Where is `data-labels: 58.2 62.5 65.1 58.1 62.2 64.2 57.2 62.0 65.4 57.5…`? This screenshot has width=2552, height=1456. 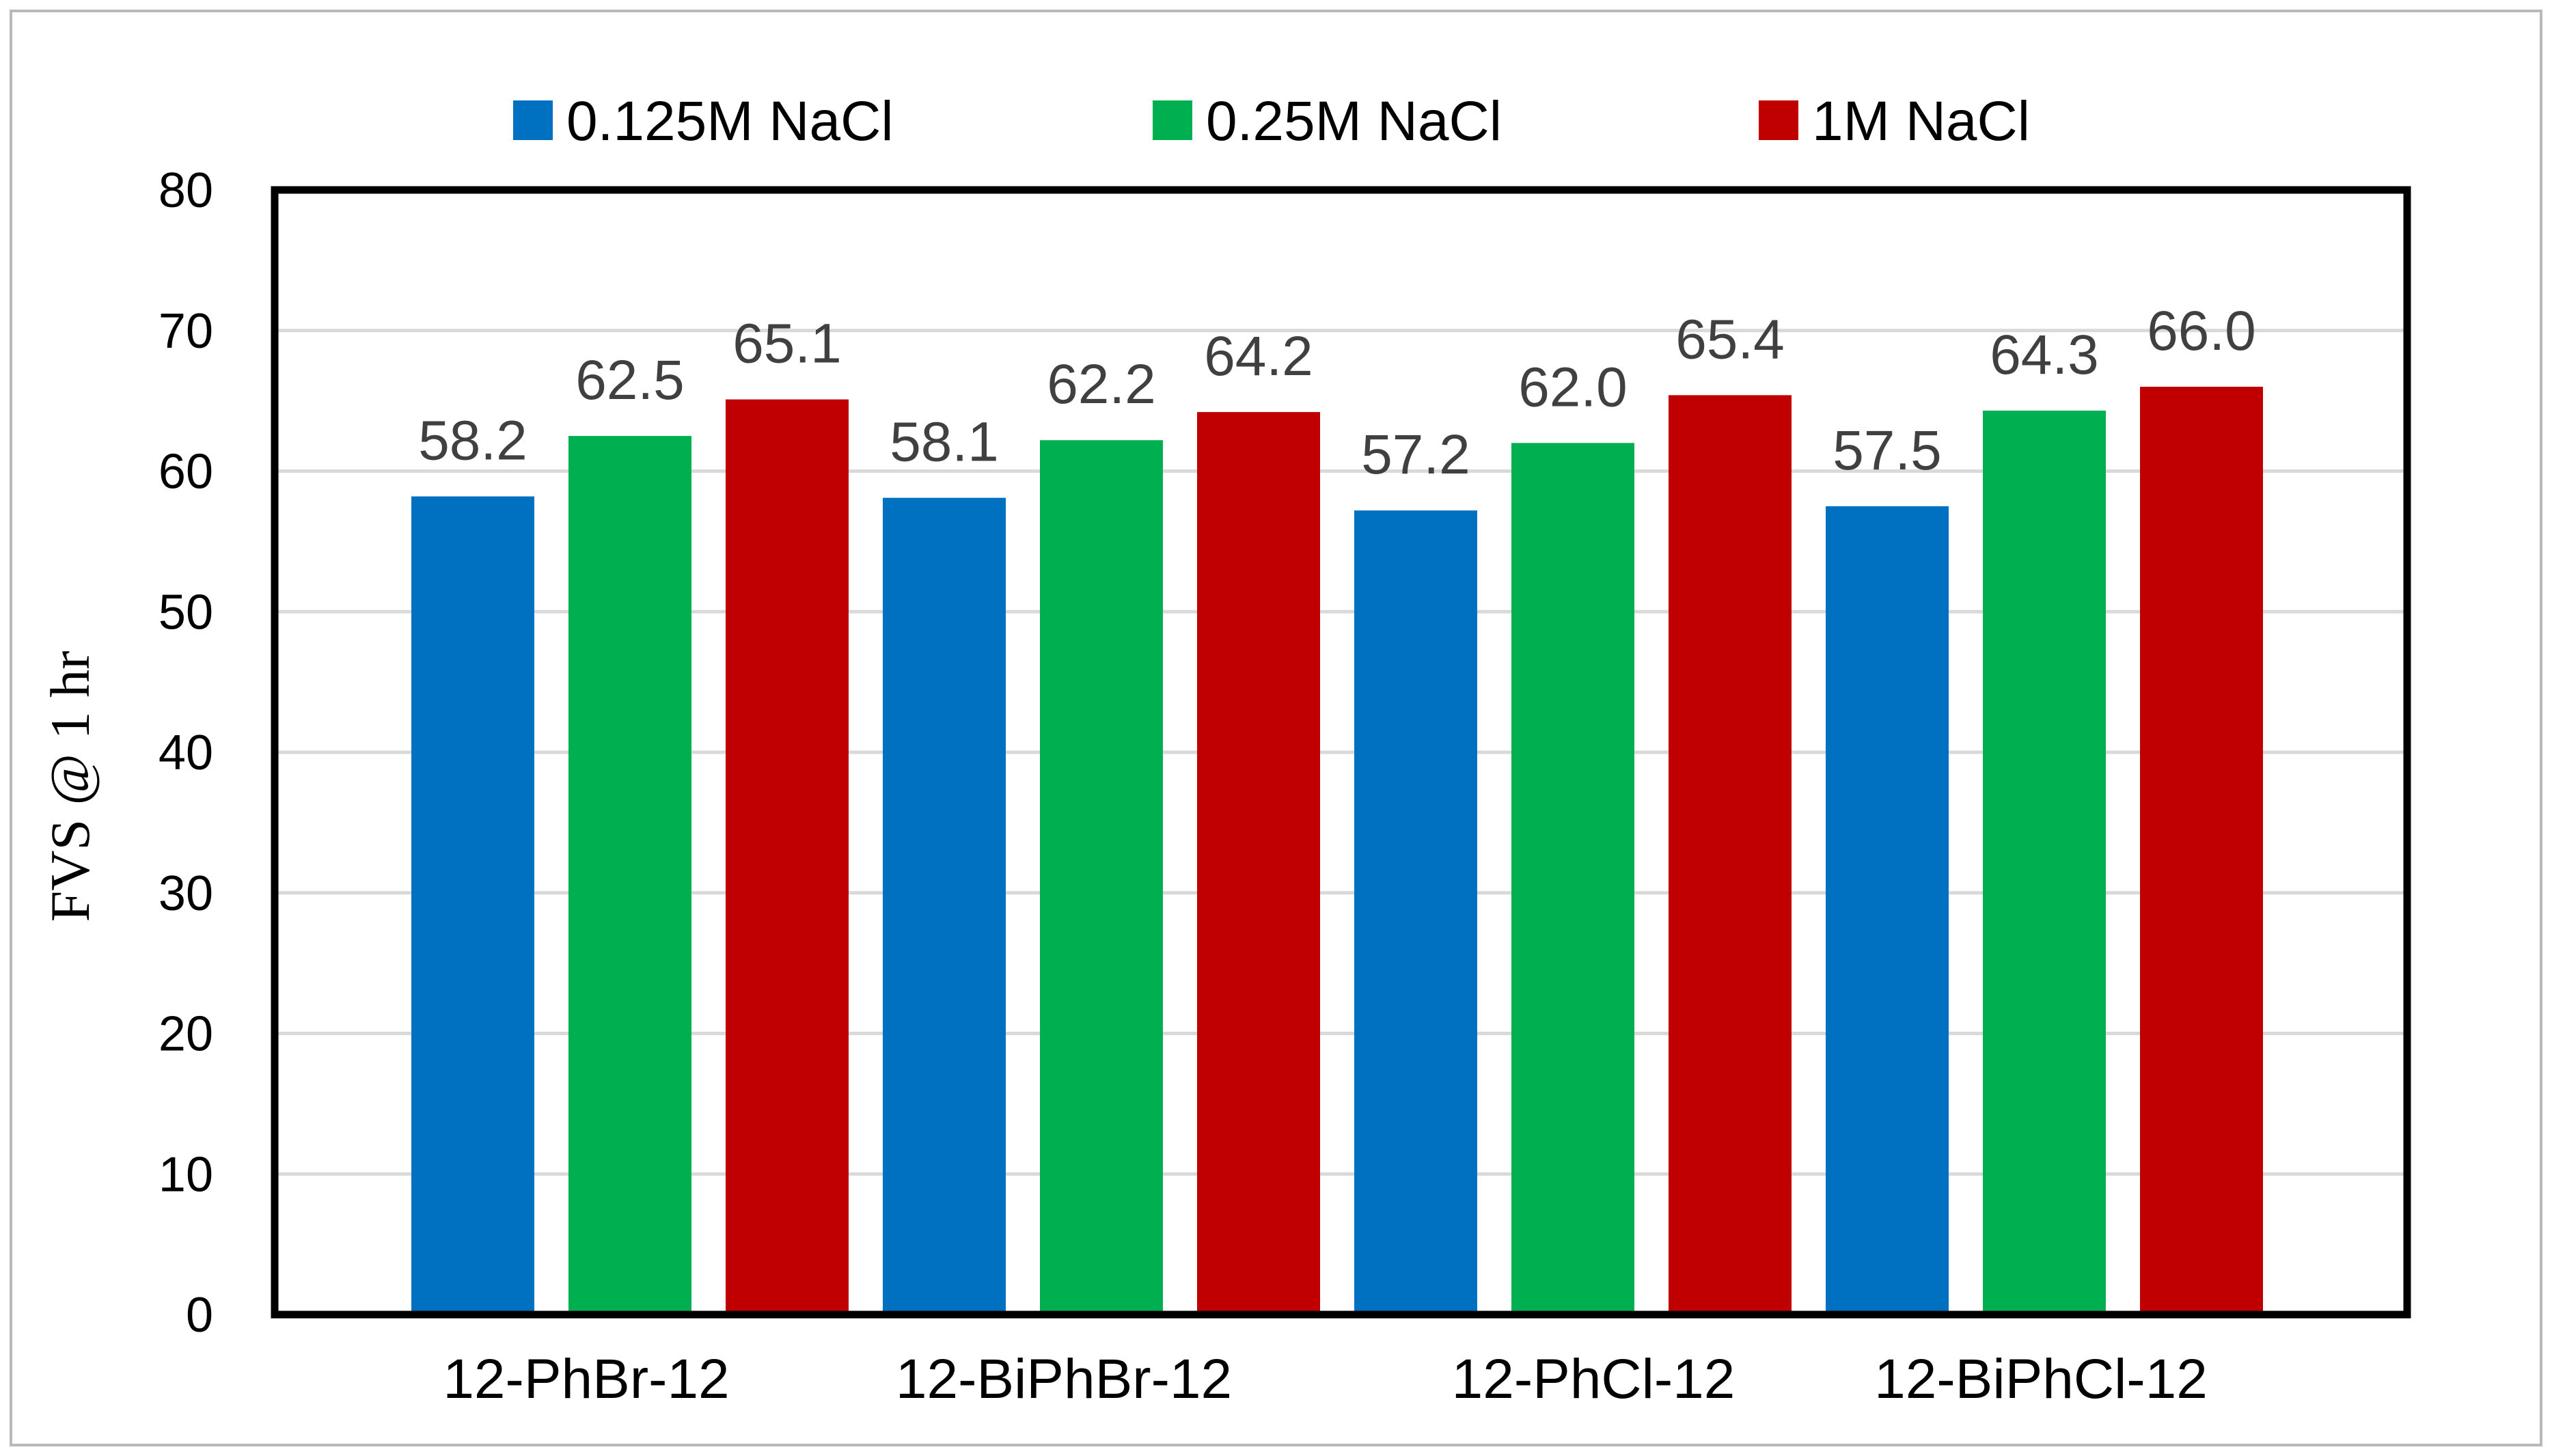
data-labels: 58.2 62.5 65.1 58.1 62.2 64.2 57.2 62.0 65.4 57.5… is located at coordinates (1337, 393).